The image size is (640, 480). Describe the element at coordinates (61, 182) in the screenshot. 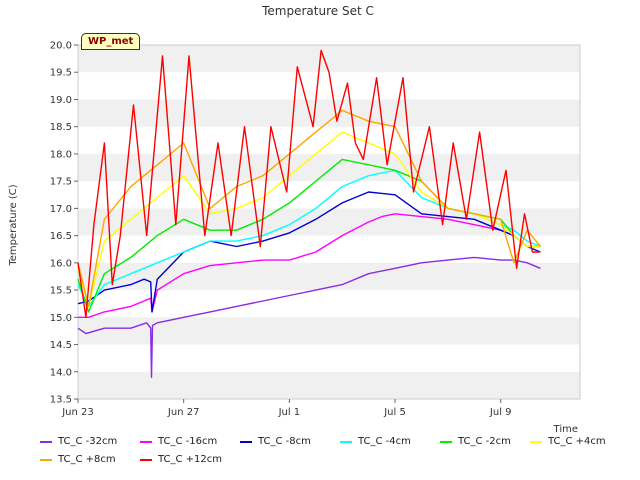

I see `y-tick-label: 17.5` at that location.